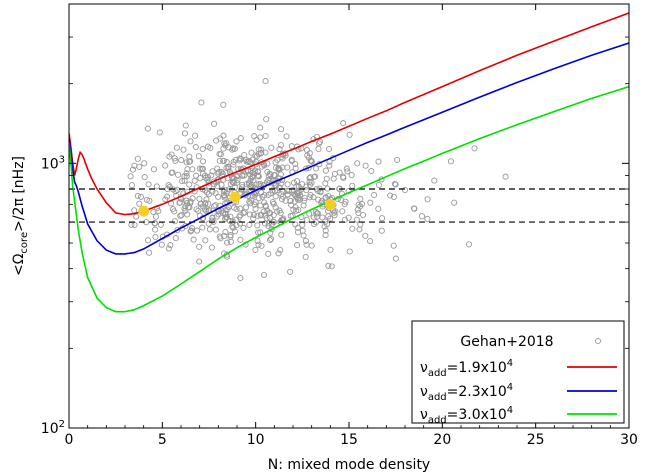 This screenshot has width=665, height=475. I want to click on x-tick-label: 30, so click(629, 440).